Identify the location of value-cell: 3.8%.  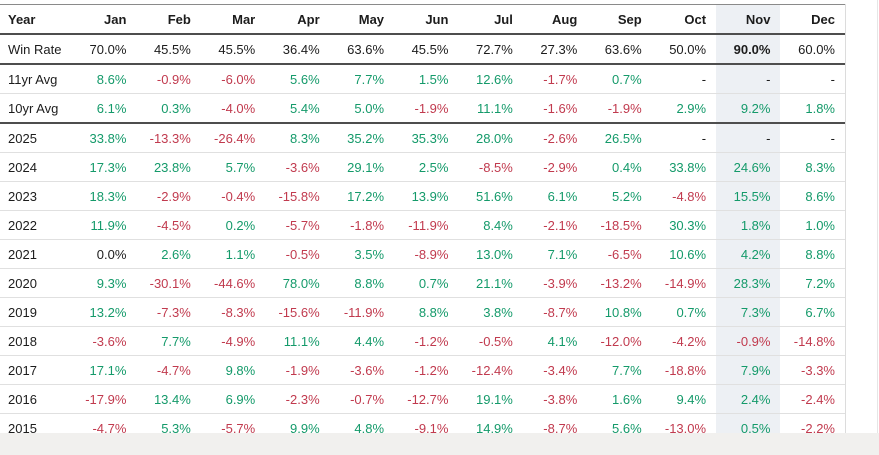
(490, 312).